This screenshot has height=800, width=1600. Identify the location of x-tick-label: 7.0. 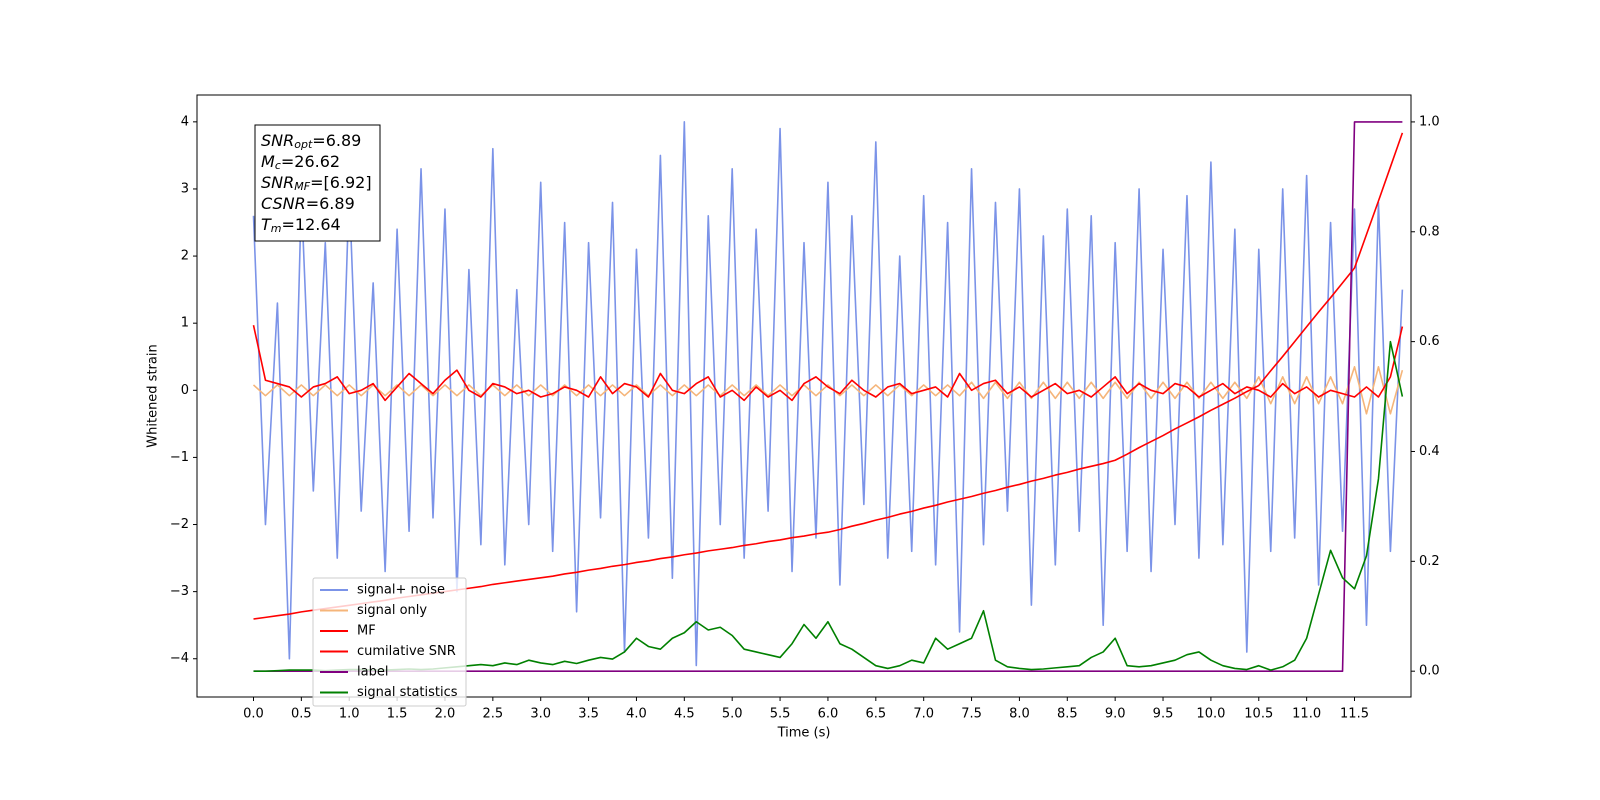
(923, 714).